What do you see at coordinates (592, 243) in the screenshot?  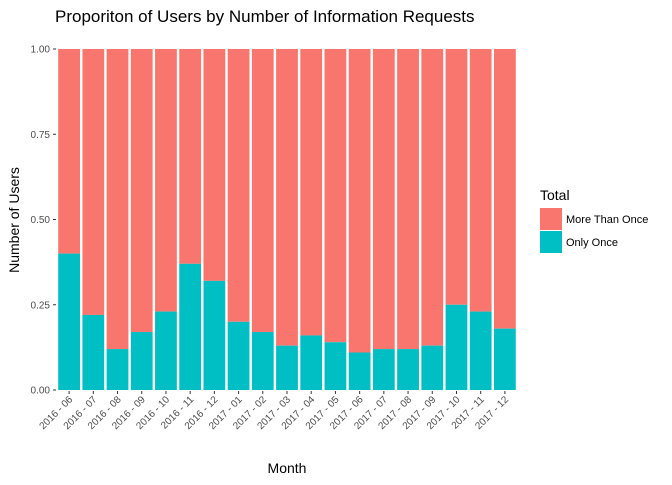 I see `legend-label: Only Once` at bounding box center [592, 243].